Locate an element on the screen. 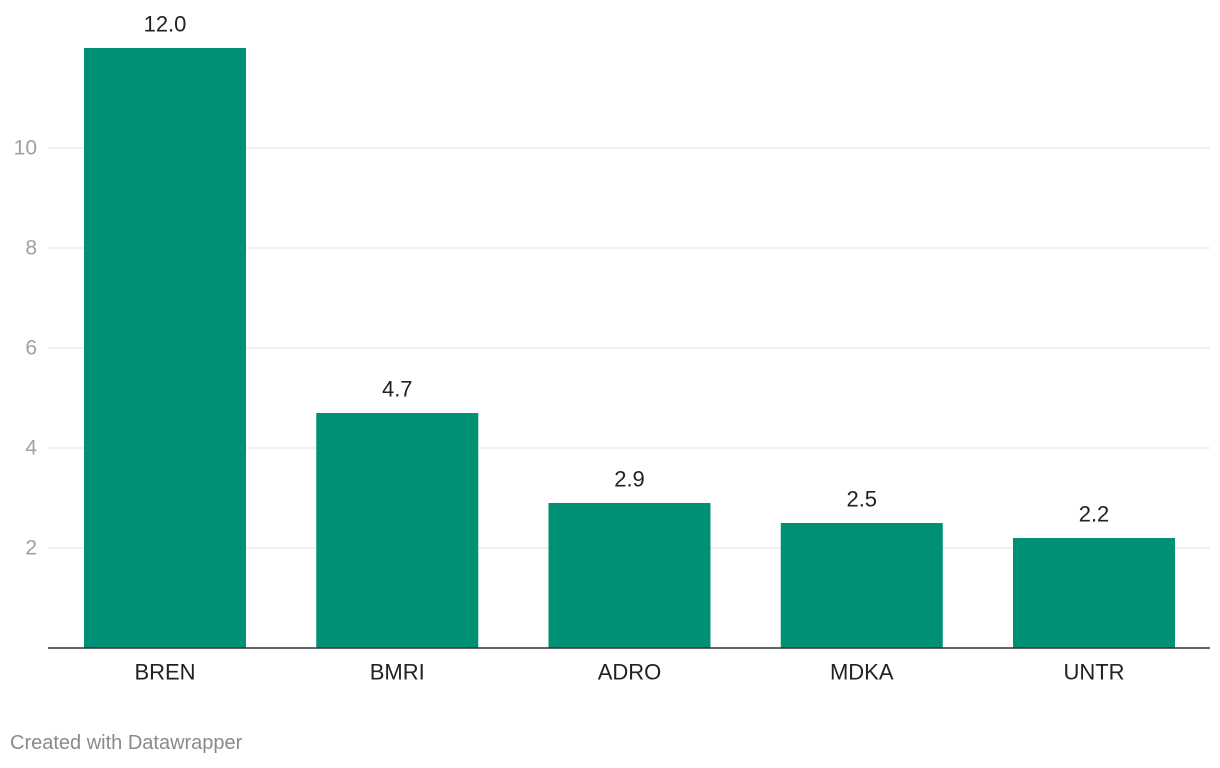 The height and width of the screenshot is (768, 1220). x-tick-label: MDKA is located at coordinates (862, 672).